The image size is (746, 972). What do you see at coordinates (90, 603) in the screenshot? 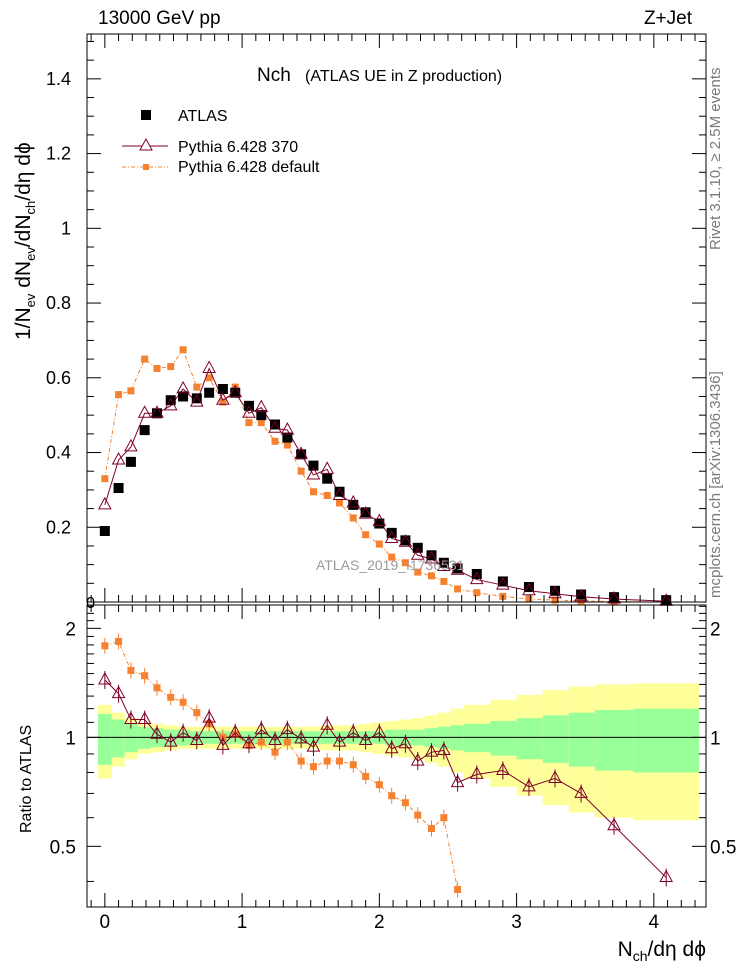
I see `main-y-zero-label: 0` at bounding box center [90, 603].